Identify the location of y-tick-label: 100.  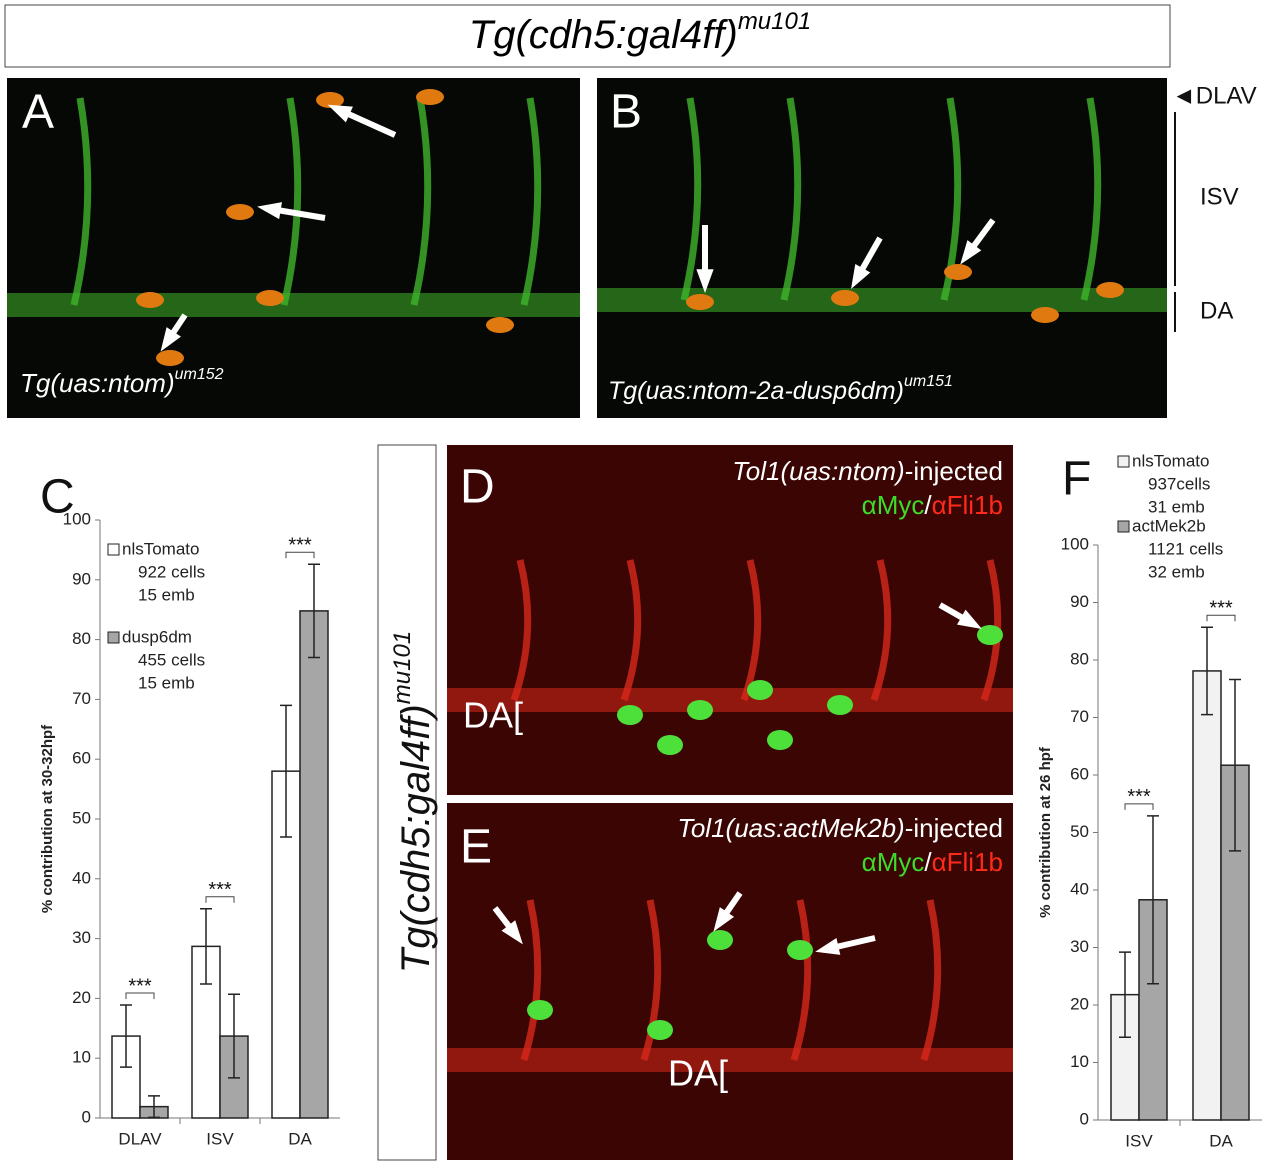
(1075, 543).